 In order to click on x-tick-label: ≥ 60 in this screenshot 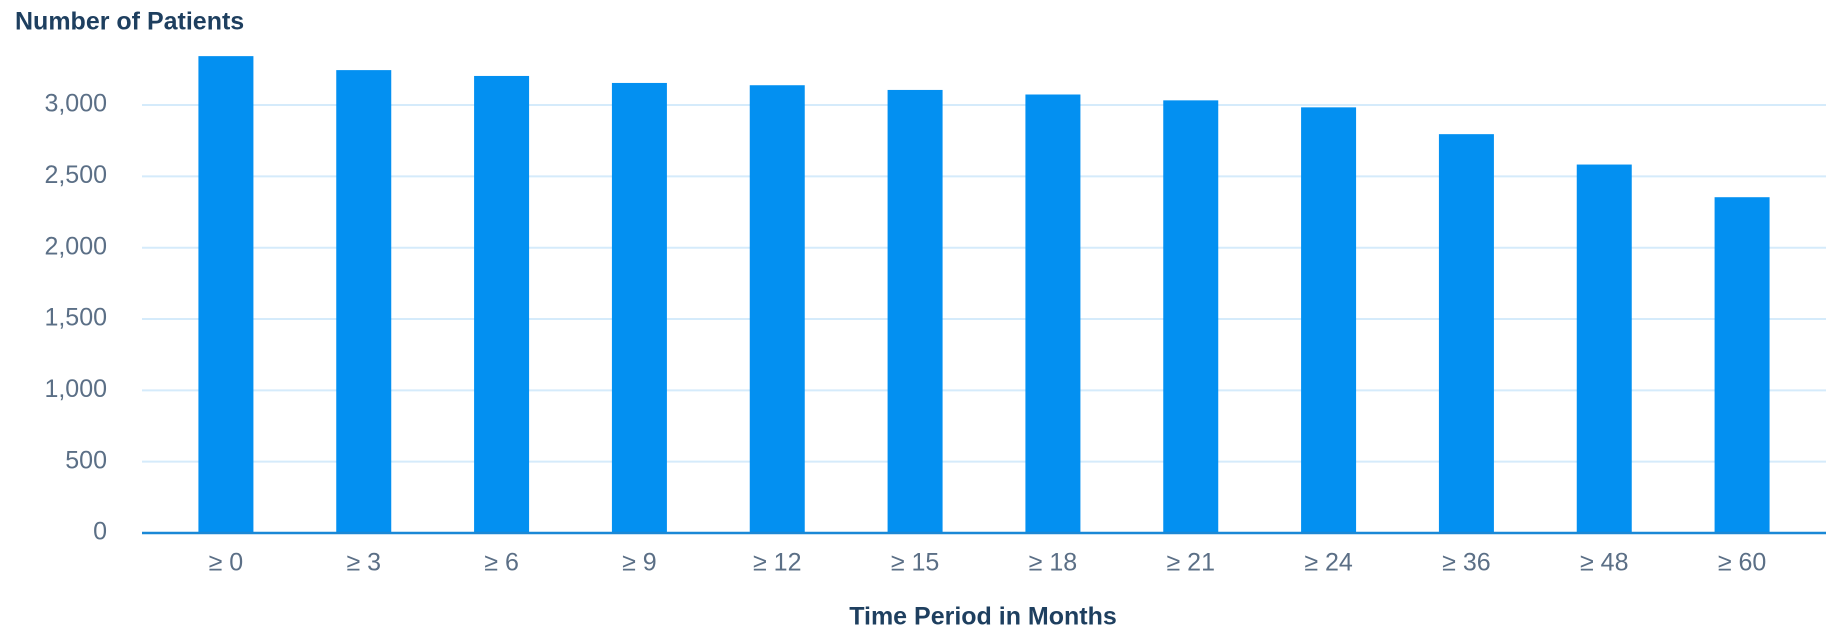, I will do `click(1742, 563)`.